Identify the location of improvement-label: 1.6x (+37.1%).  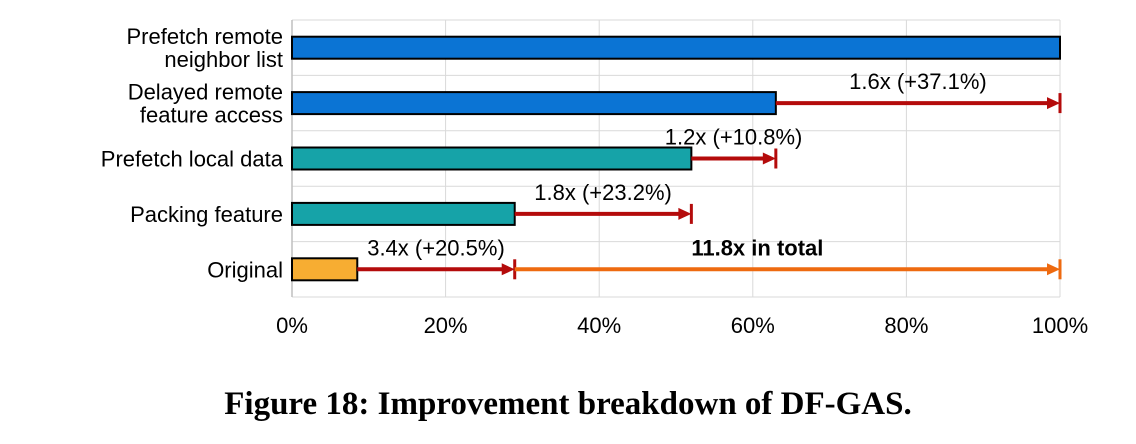
(918, 81).